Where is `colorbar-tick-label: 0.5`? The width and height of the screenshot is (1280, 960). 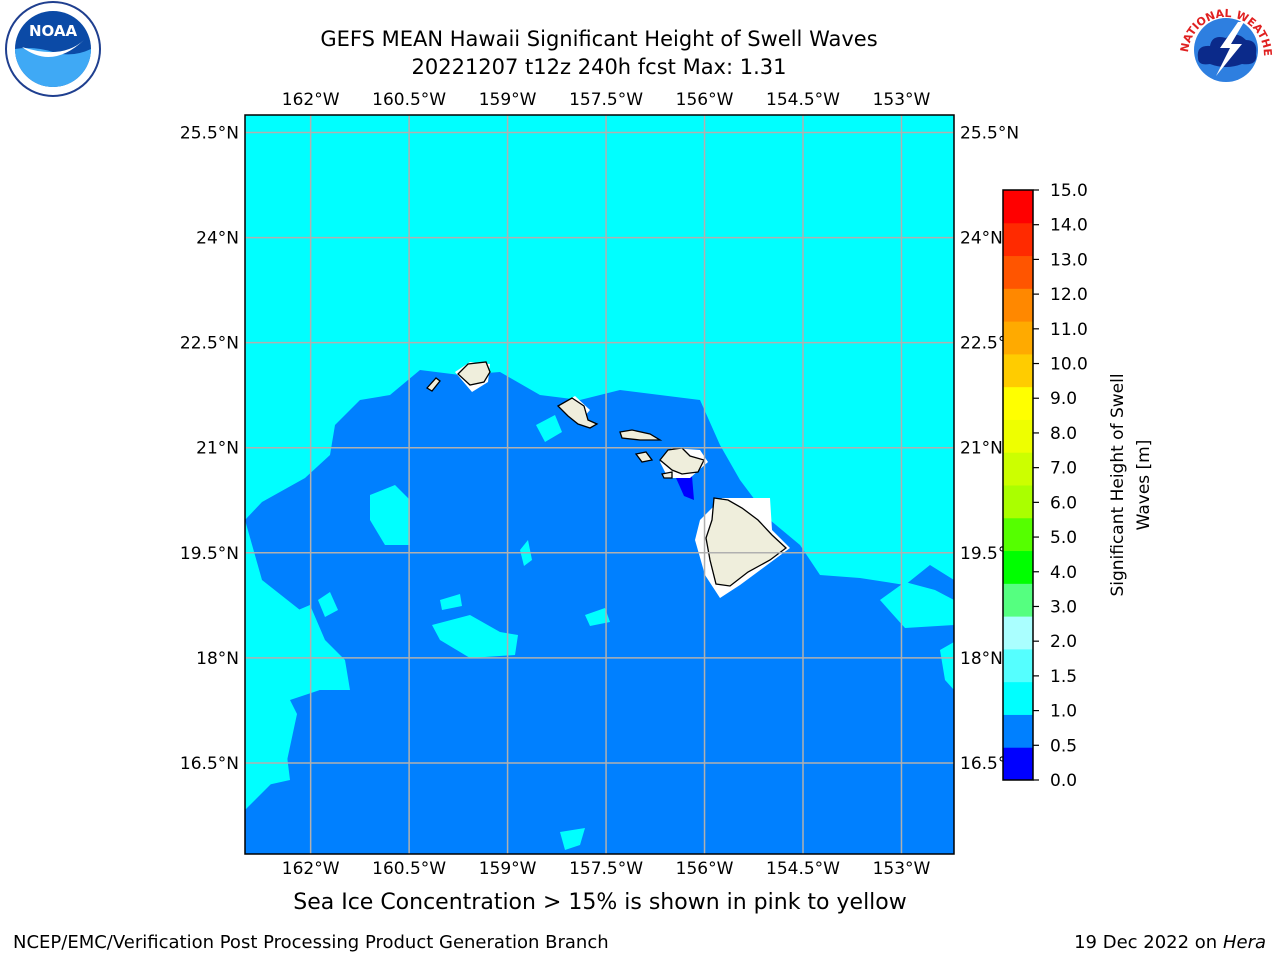 colorbar-tick-label: 0.5 is located at coordinates (1063, 746).